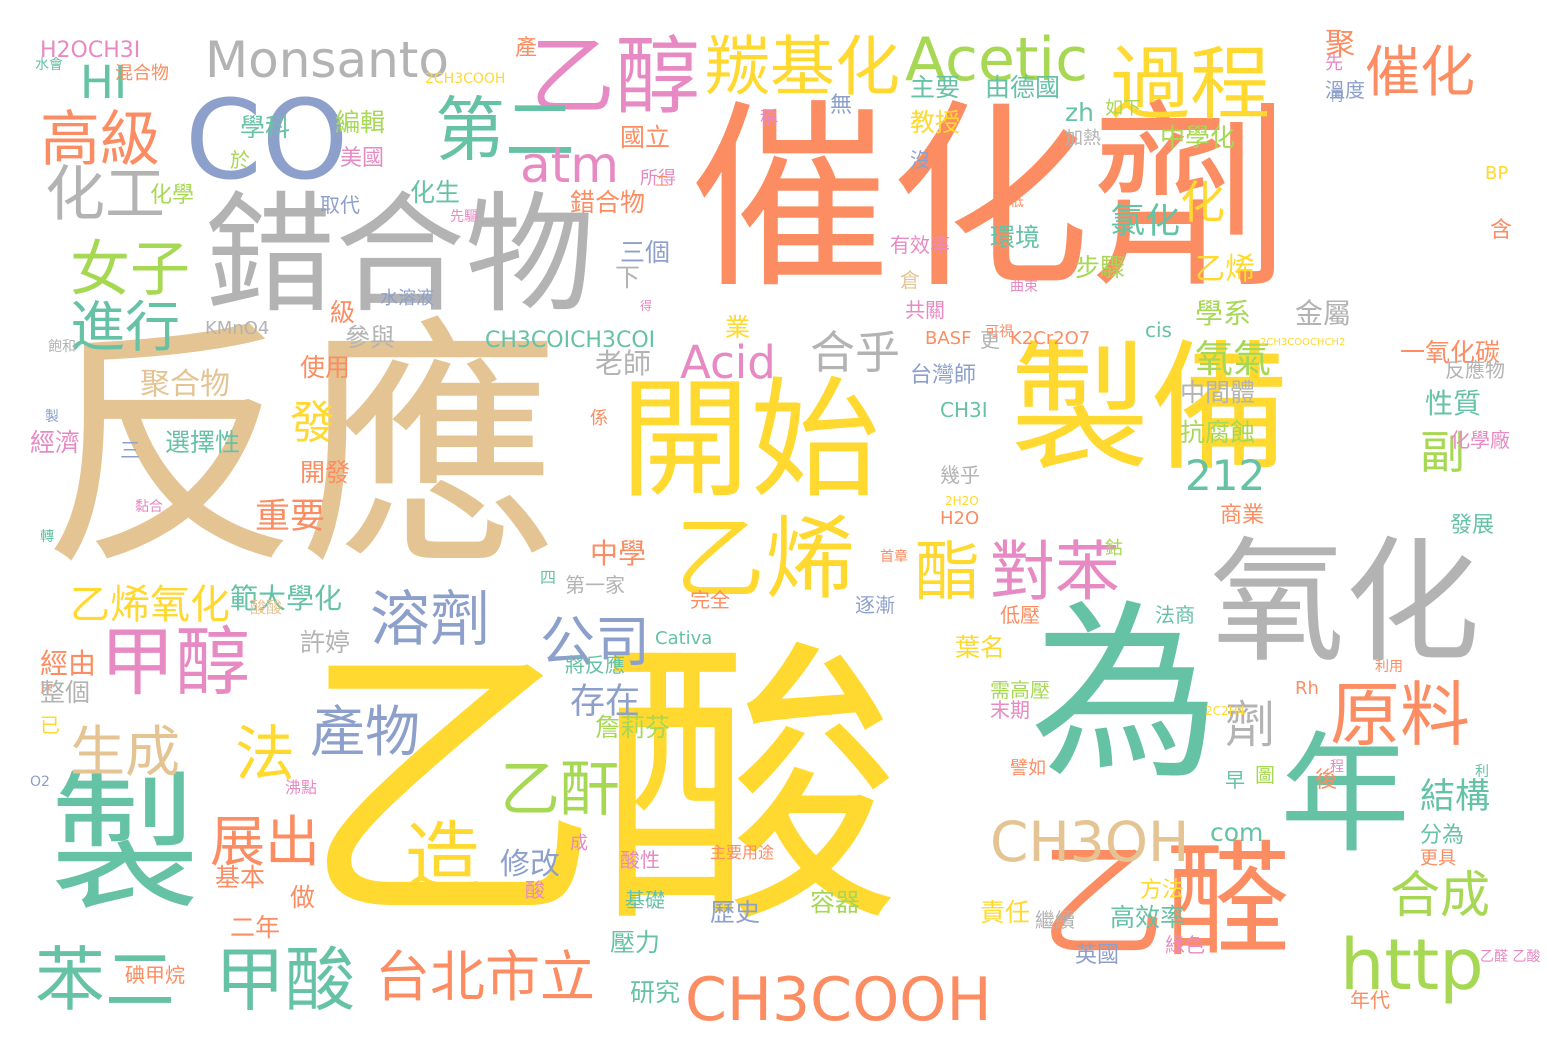 This screenshot has width=1548, height=1052. Describe the element at coordinates (1242, 515) in the screenshot. I see `word: 商業` at that location.